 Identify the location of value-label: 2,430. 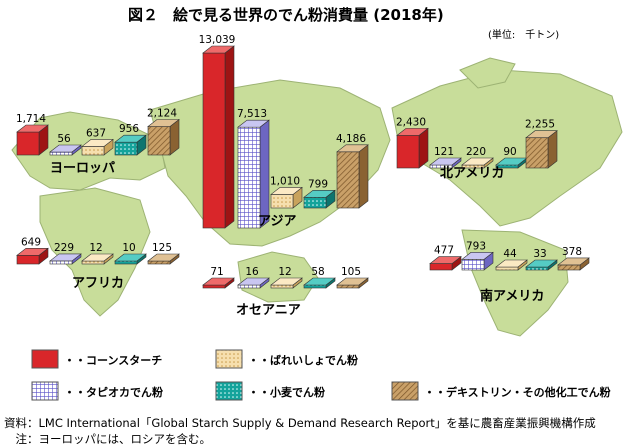
(411, 122).